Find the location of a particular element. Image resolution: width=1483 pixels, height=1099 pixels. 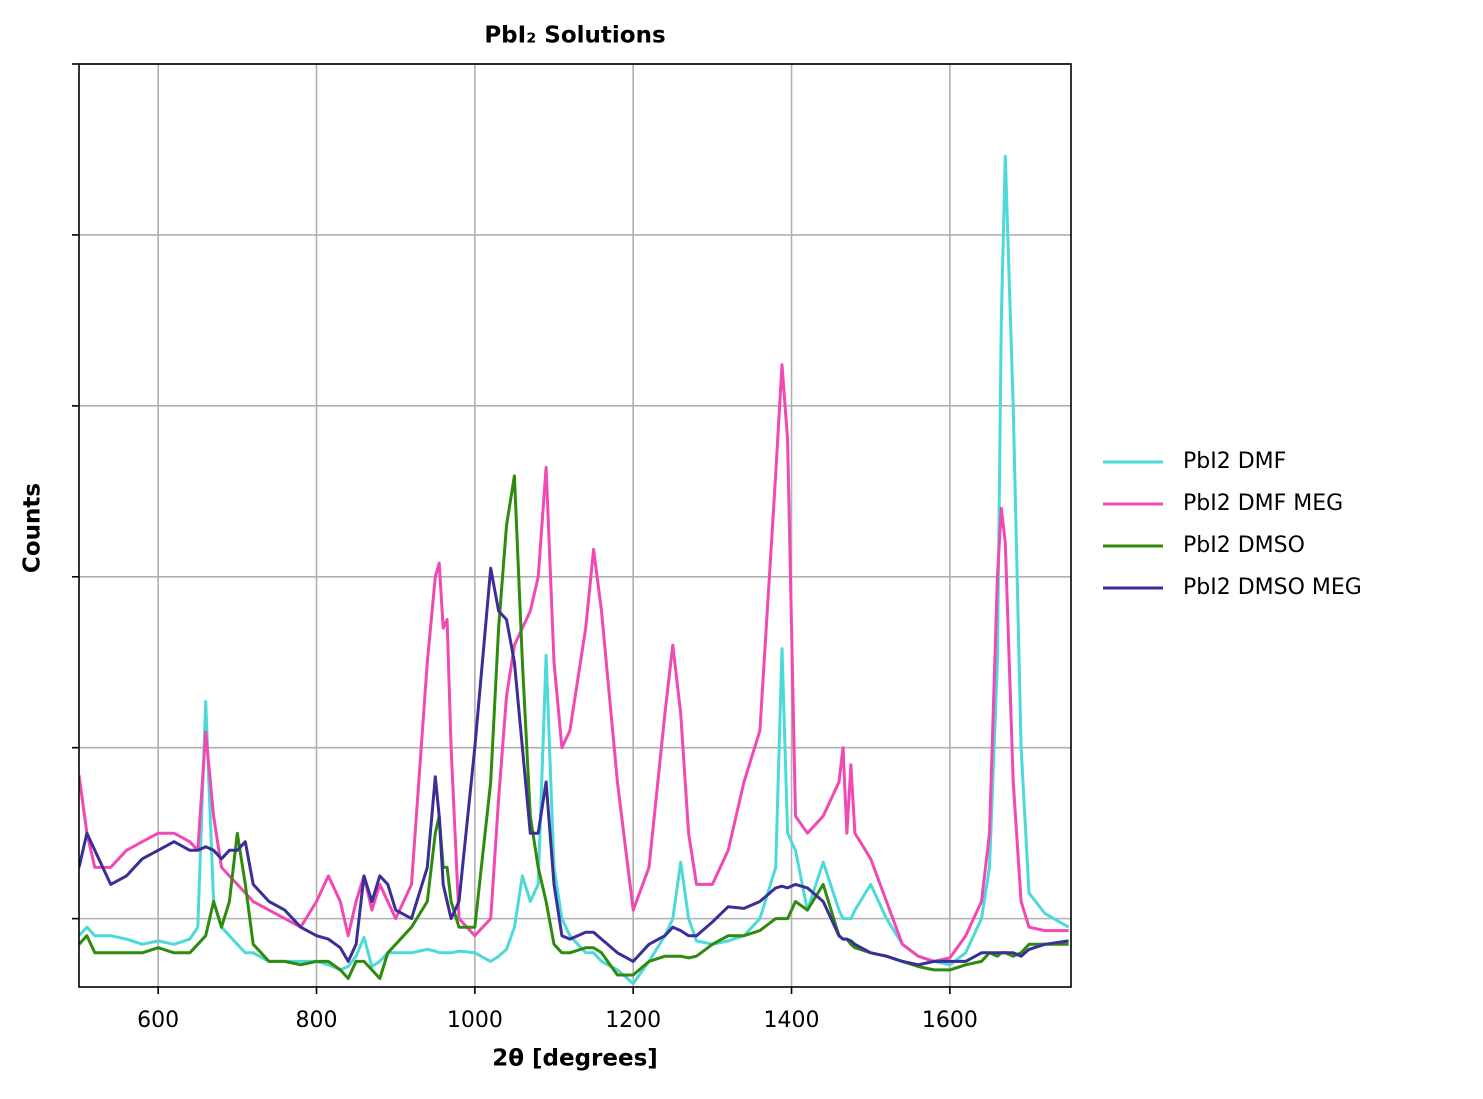

legend-label: PbI2 DMF is located at coordinates (1234, 461).